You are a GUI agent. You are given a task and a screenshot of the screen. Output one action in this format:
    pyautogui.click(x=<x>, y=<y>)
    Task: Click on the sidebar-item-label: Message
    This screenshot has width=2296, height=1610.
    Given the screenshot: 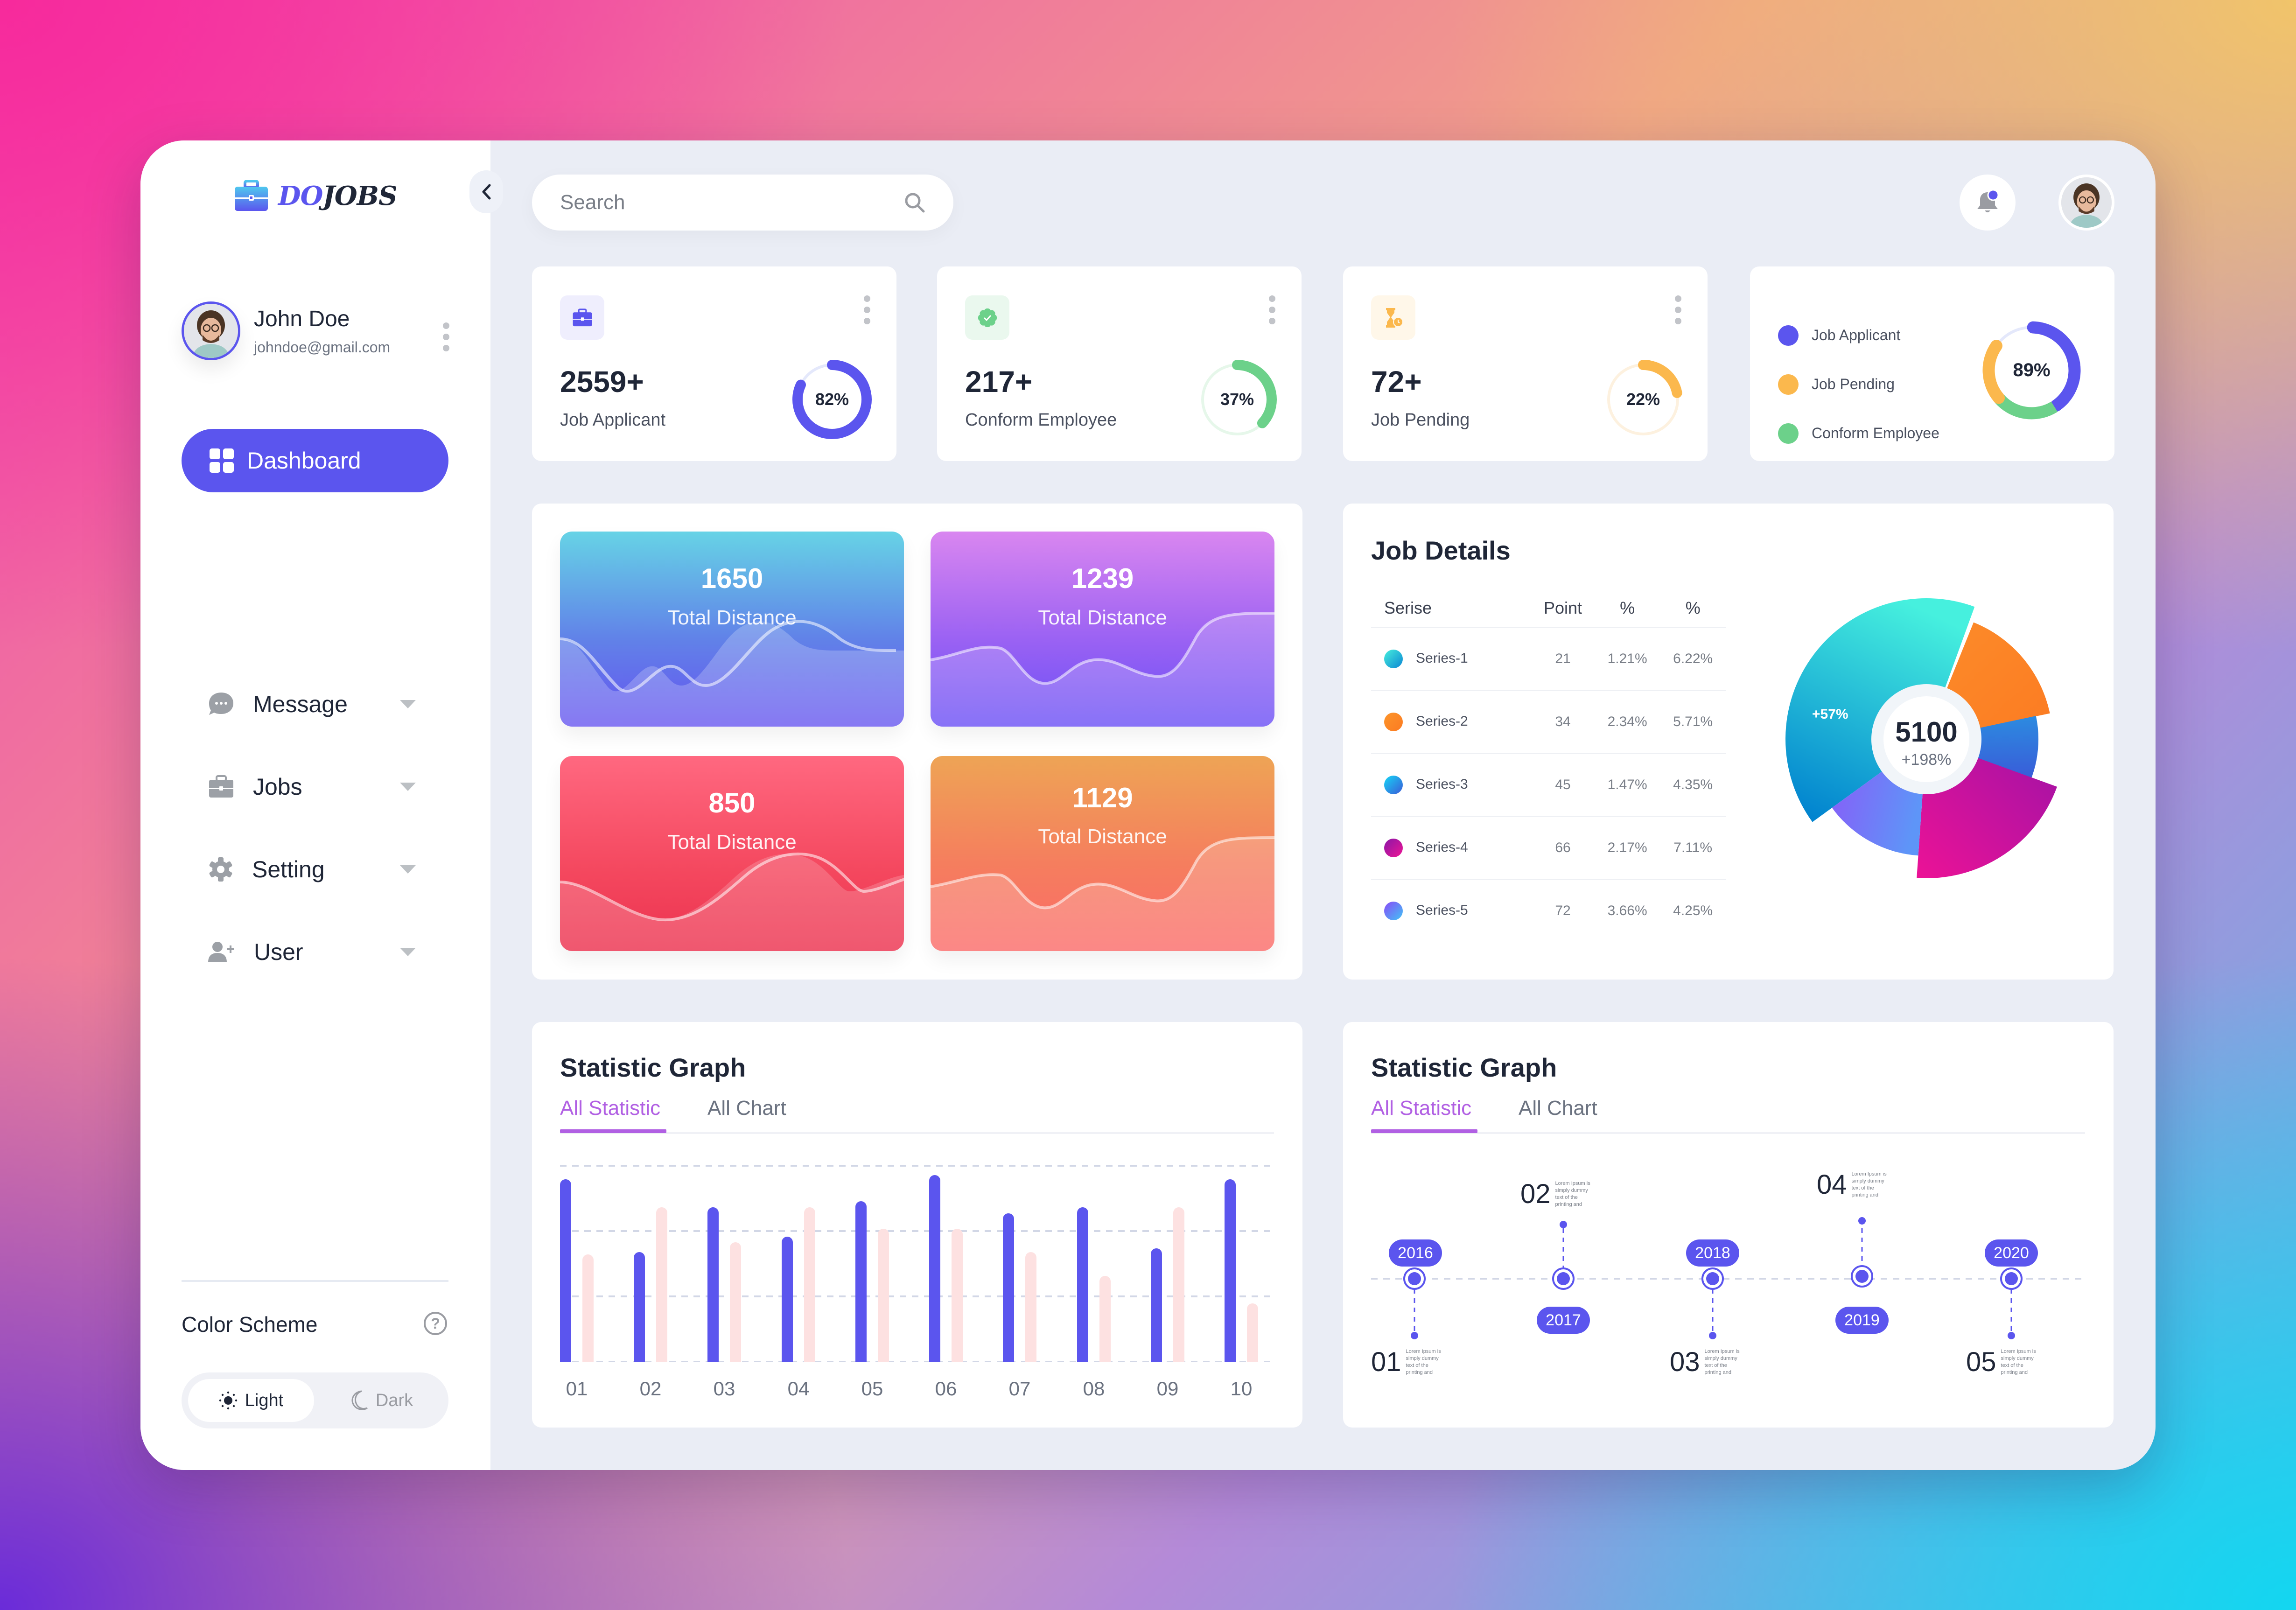 What is the action you would take?
    pyautogui.click(x=300, y=704)
    